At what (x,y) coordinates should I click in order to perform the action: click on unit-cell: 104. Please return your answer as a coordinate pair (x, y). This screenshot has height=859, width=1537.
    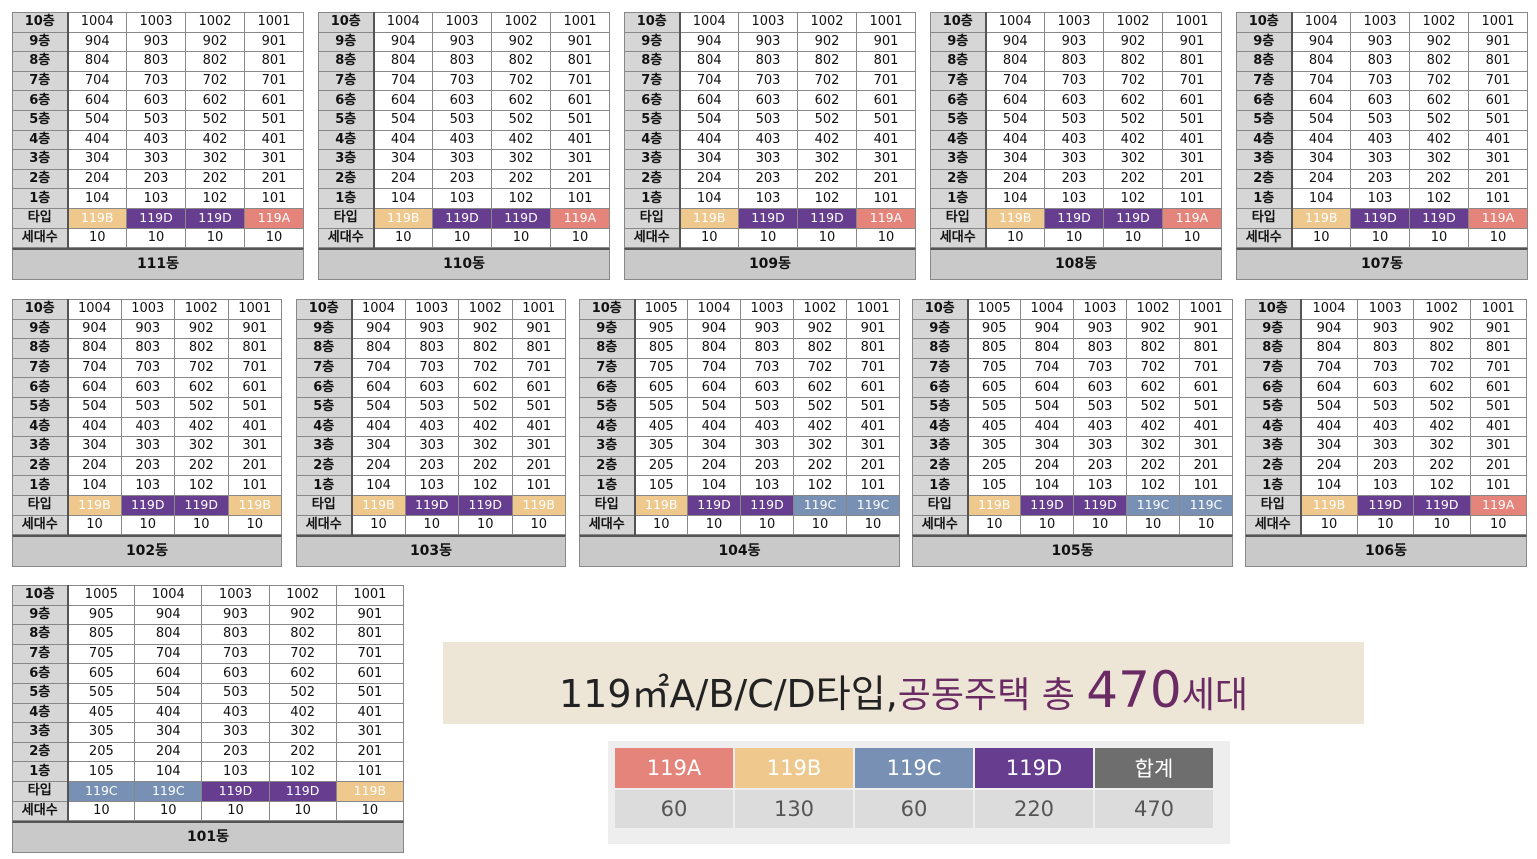
    Looking at the image, I should click on (708, 198).